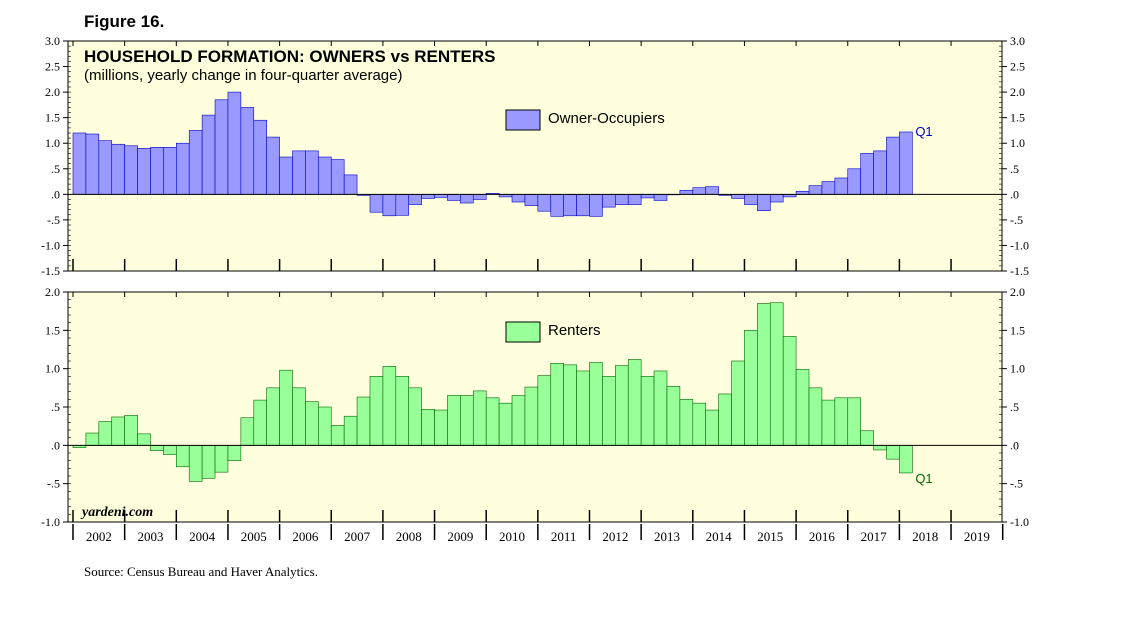  What do you see at coordinates (409, 536) in the screenshot?
I see `year-label: 2008` at bounding box center [409, 536].